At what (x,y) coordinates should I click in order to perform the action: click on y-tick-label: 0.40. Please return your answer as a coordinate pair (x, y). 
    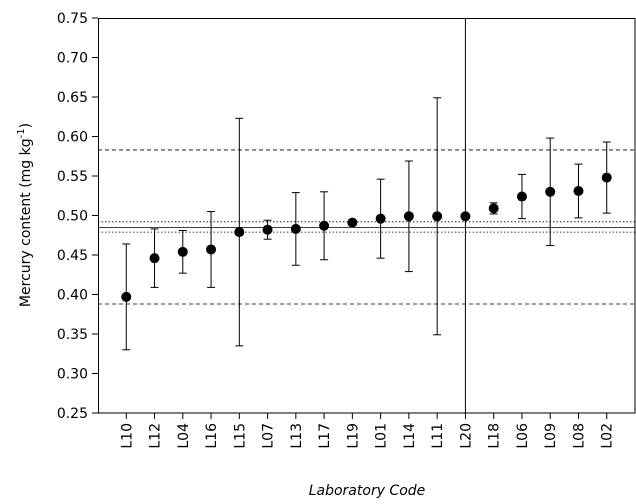
    Looking at the image, I should click on (72, 296).